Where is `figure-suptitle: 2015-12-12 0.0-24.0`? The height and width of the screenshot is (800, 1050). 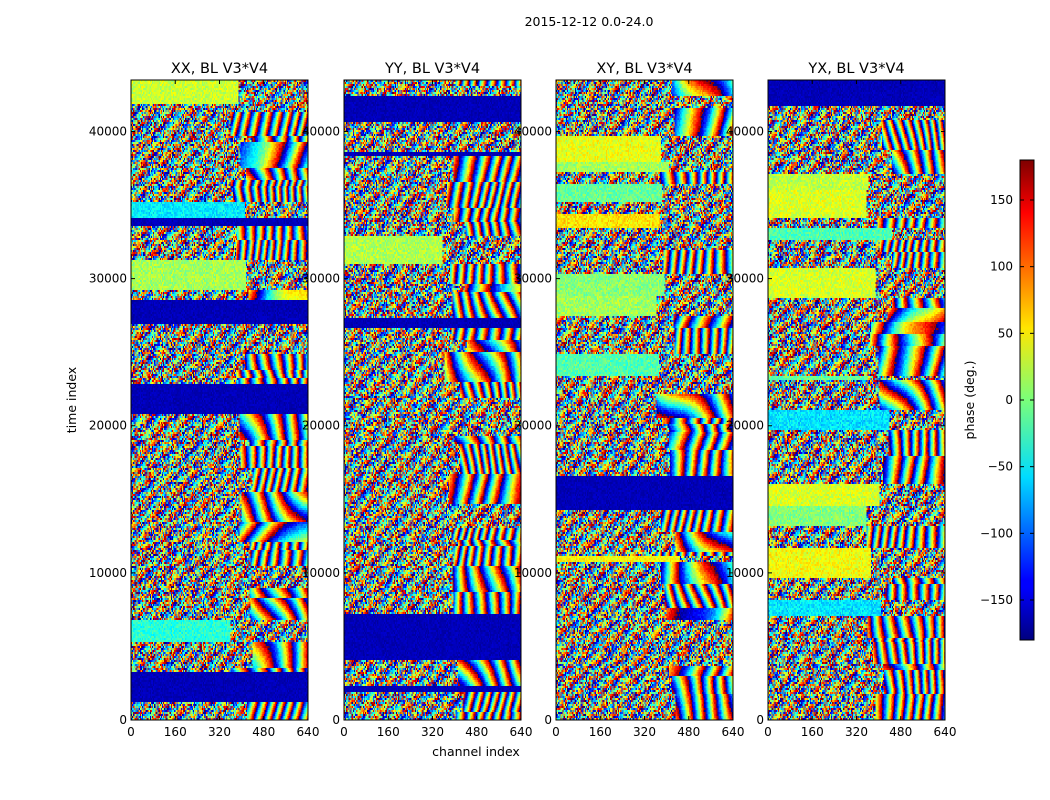 figure-suptitle: 2015-12-12 0.0-24.0 is located at coordinates (589, 21).